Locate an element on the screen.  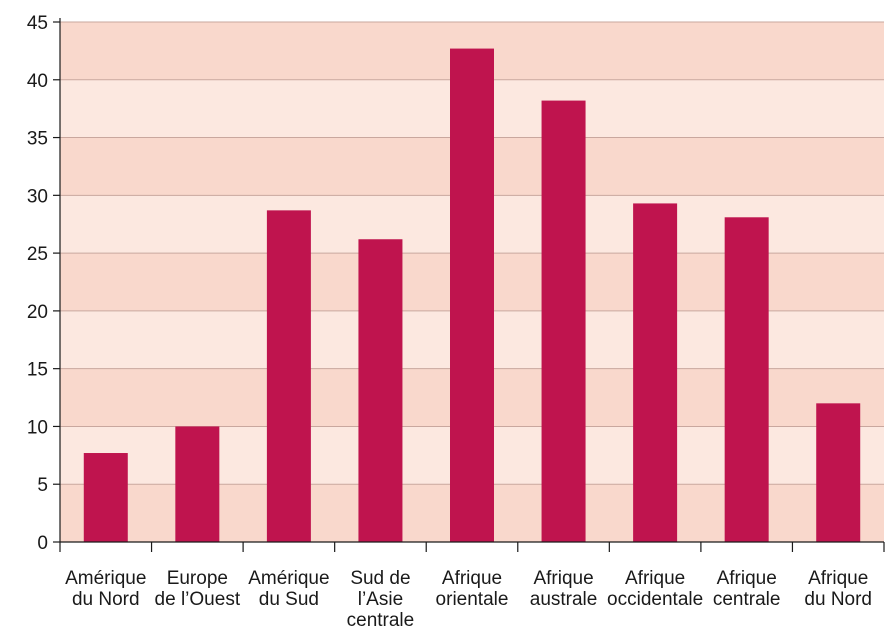
y-tick-label: 35 is located at coordinates (37, 139).